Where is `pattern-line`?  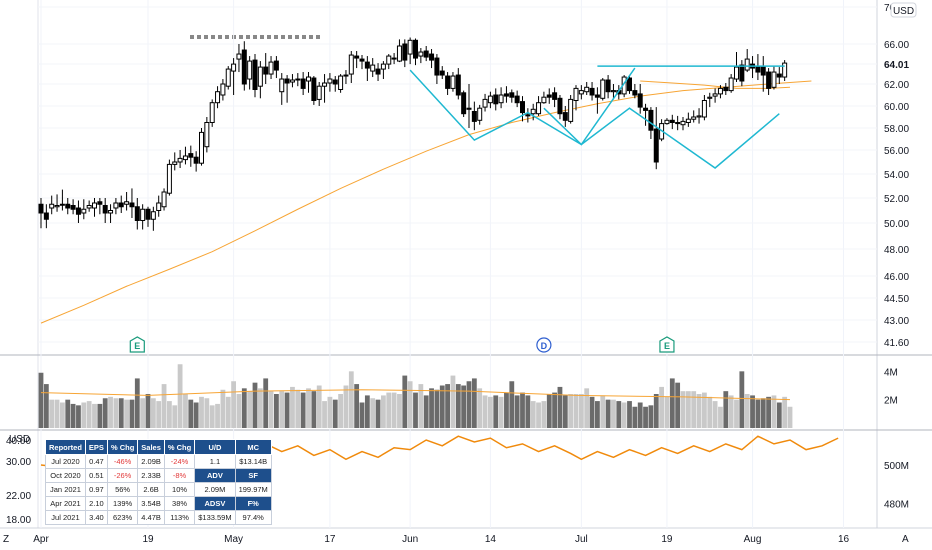
pattern-line is located at coordinates (661, 138).